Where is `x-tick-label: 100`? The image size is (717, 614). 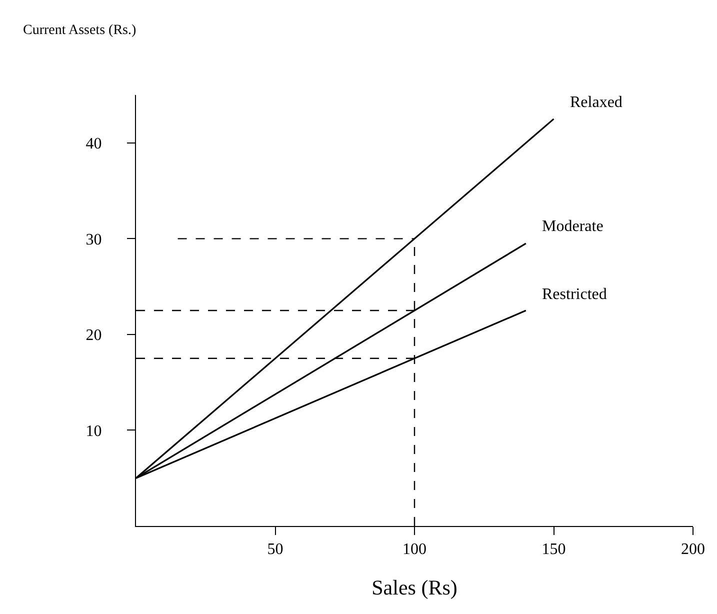 x-tick-label: 100 is located at coordinates (414, 549).